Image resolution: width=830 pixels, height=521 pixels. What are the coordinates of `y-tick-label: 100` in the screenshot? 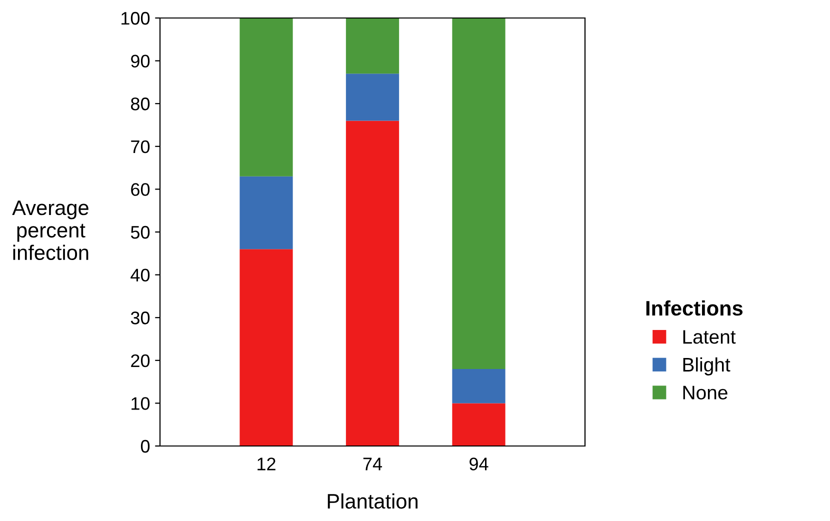 It's located at (136, 18).